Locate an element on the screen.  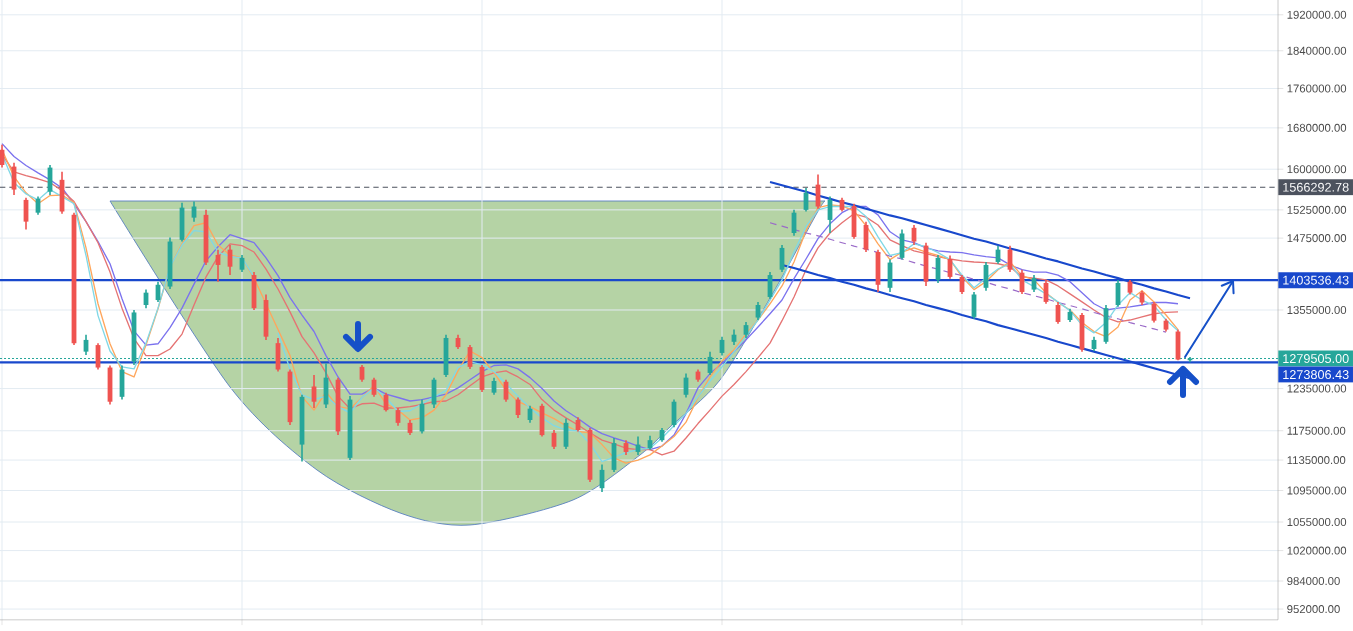
y-tick-label: 1475000.00 is located at coordinates (1317, 238).